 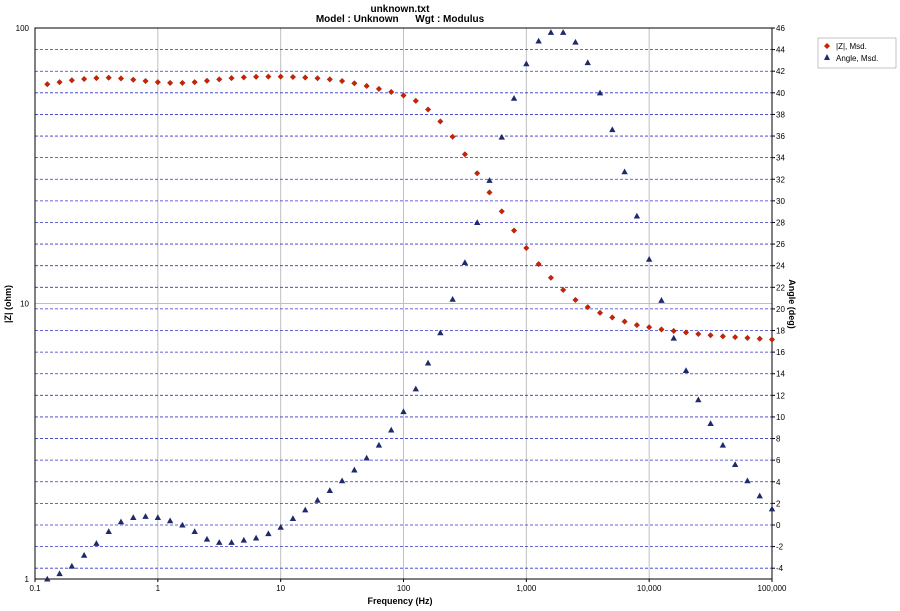 I want to click on x-tick-label: 1, so click(x=158, y=588).